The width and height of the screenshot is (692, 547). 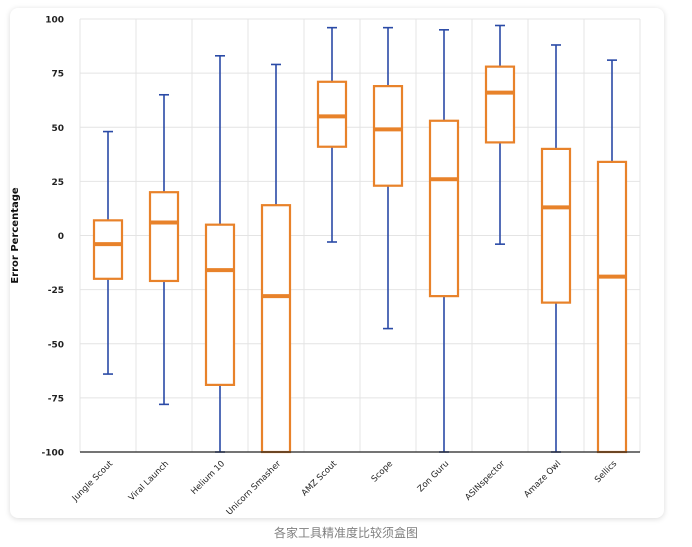 What do you see at coordinates (52, 237) in the screenshot?
I see `y-axis-ticks: 100 75 50 25 0 -25 -50 -75 -100` at bounding box center [52, 237].